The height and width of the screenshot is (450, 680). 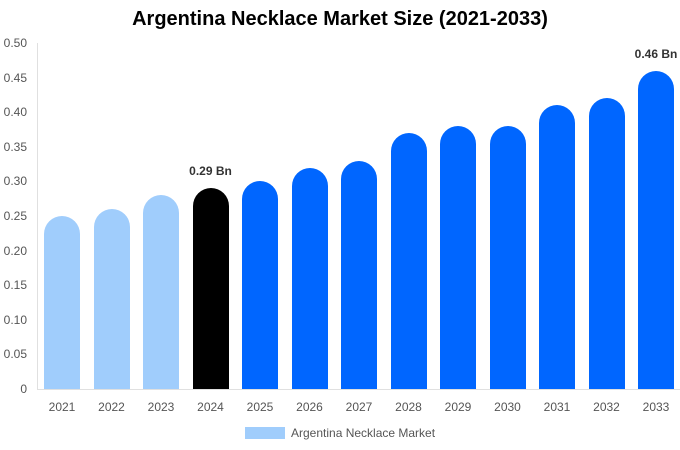 What do you see at coordinates (15, 146) in the screenshot?
I see `y-tick-label: 0.35` at bounding box center [15, 146].